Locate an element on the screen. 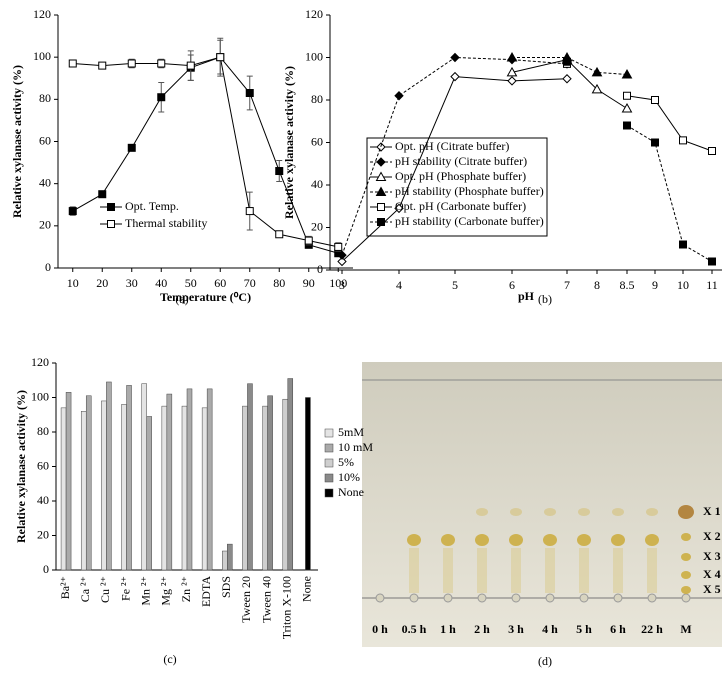 This screenshot has height=675, width=725. x-tick-label: 8.5 is located at coordinates (627, 285).